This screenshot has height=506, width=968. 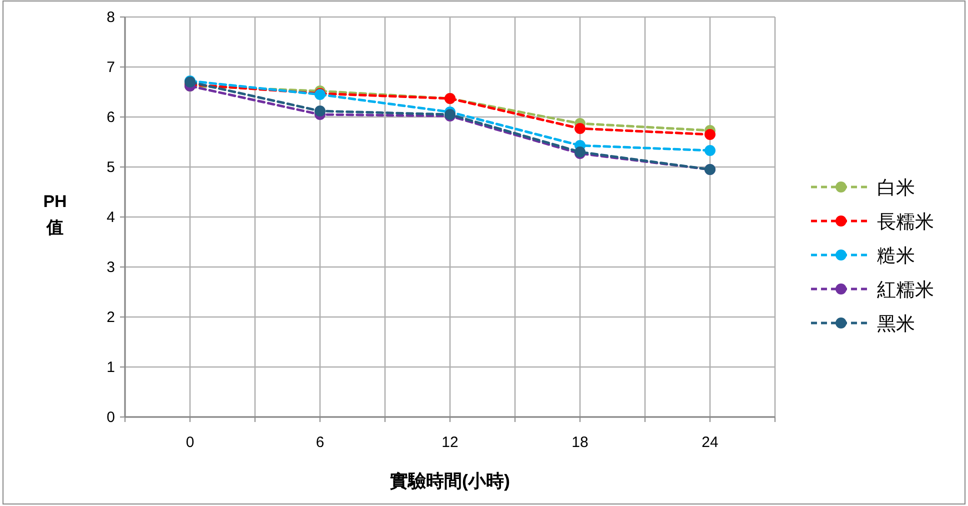 What do you see at coordinates (905, 222) in the screenshot?
I see `legend-label: 長糯米` at bounding box center [905, 222].